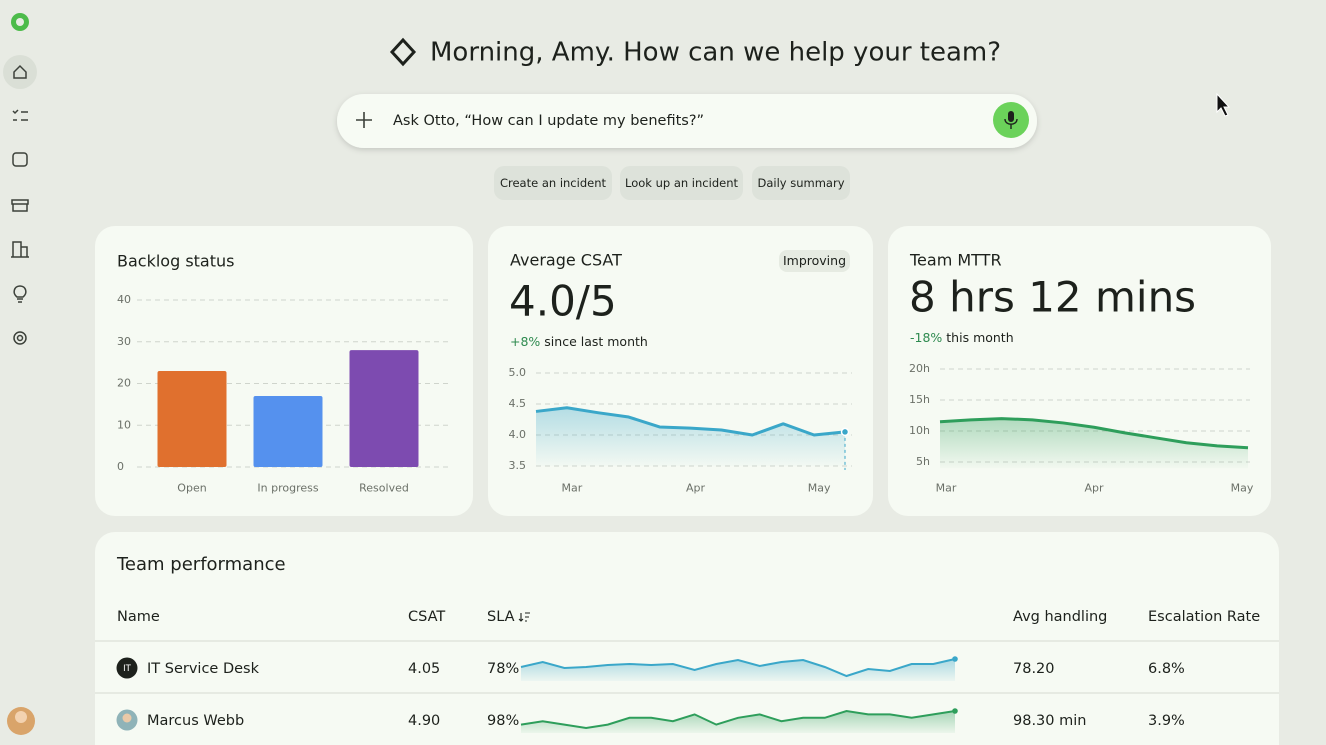 The height and width of the screenshot is (745, 1326). Describe the element at coordinates (563, 301) in the screenshot. I see `headline: 4.0/5` at that location.